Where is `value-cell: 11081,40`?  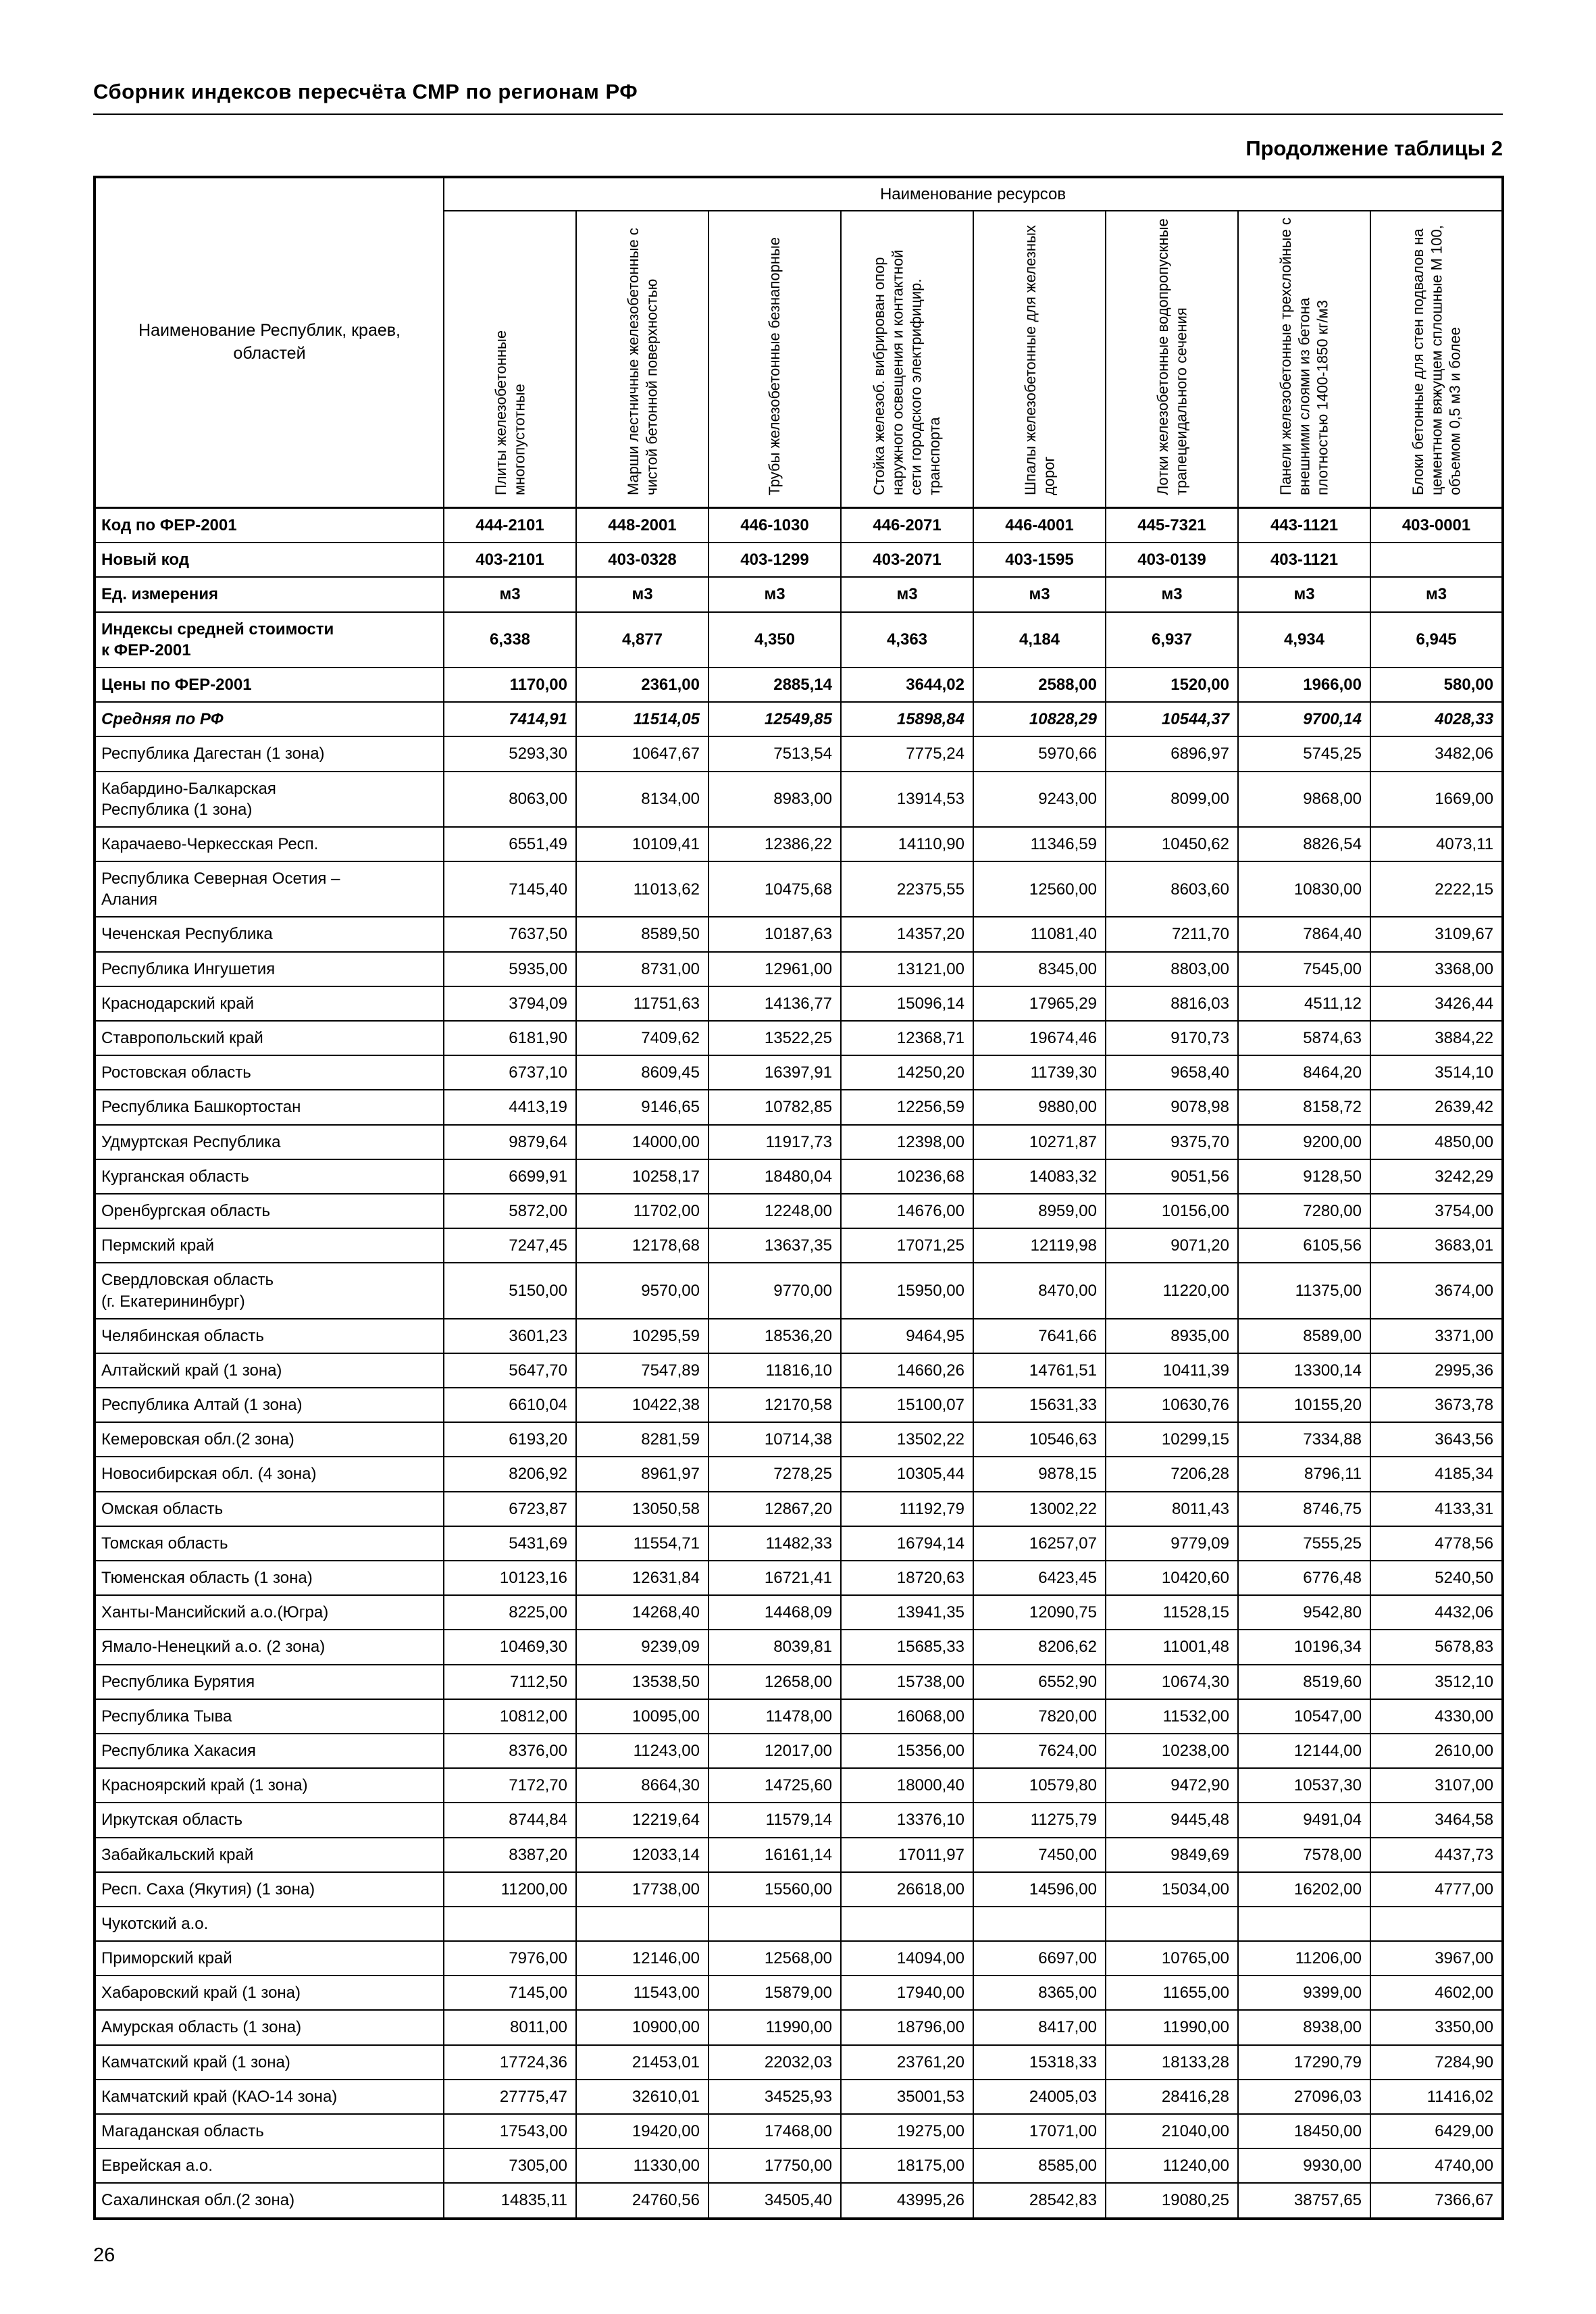 value-cell: 11081,40 is located at coordinates (1039, 934).